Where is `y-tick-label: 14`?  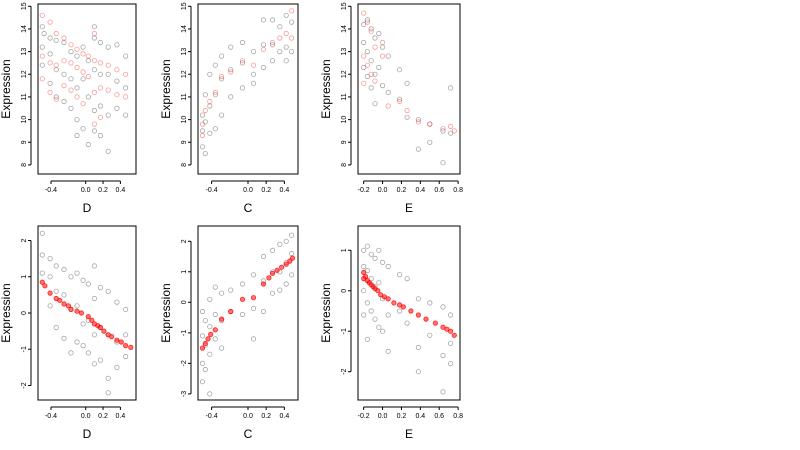 y-tick-label: 14 is located at coordinates (344, 29).